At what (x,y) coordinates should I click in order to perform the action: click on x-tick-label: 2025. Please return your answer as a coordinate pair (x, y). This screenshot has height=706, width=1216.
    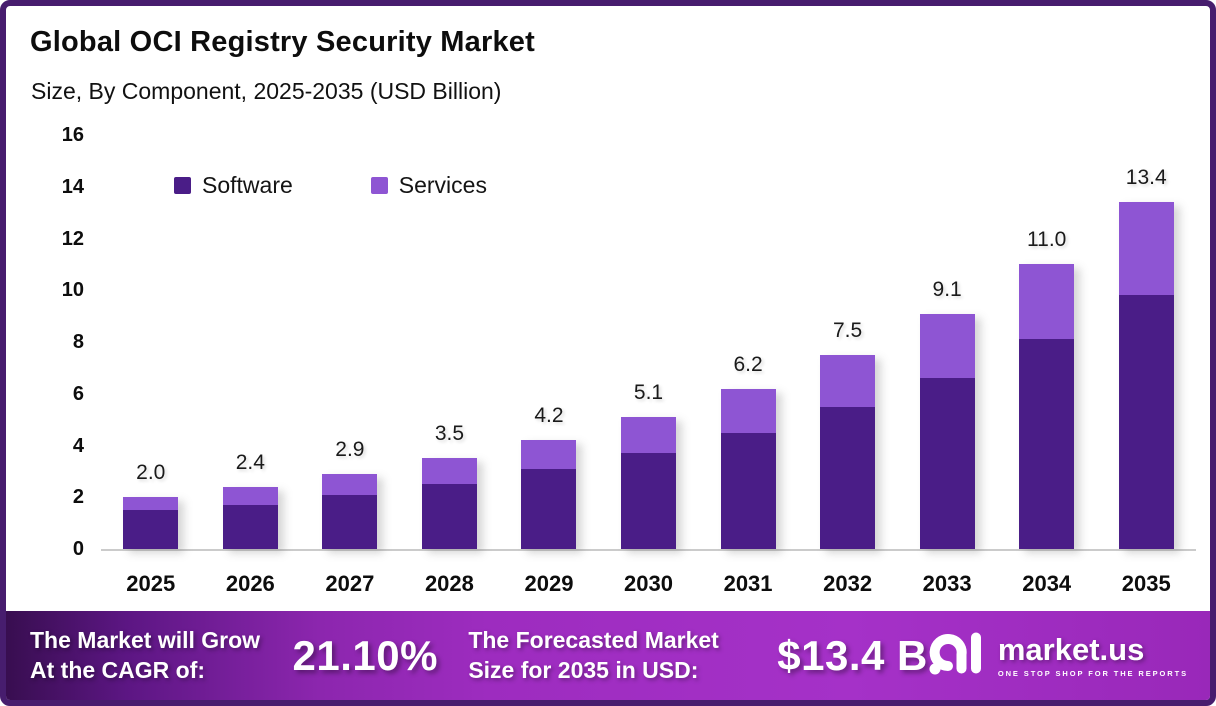
    Looking at the image, I should click on (151, 583).